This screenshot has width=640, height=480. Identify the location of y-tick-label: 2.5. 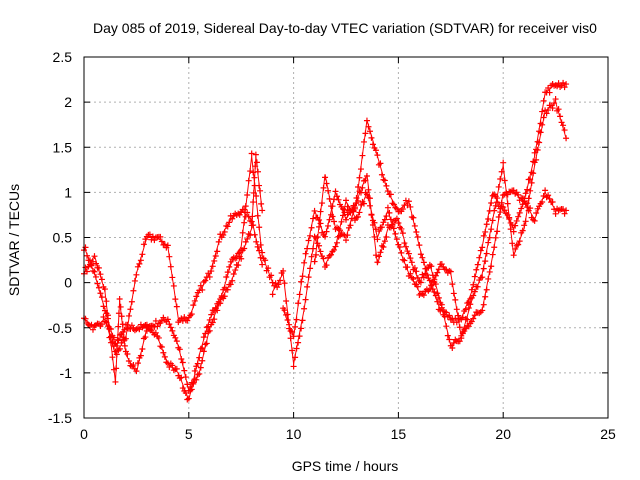
(63, 57).